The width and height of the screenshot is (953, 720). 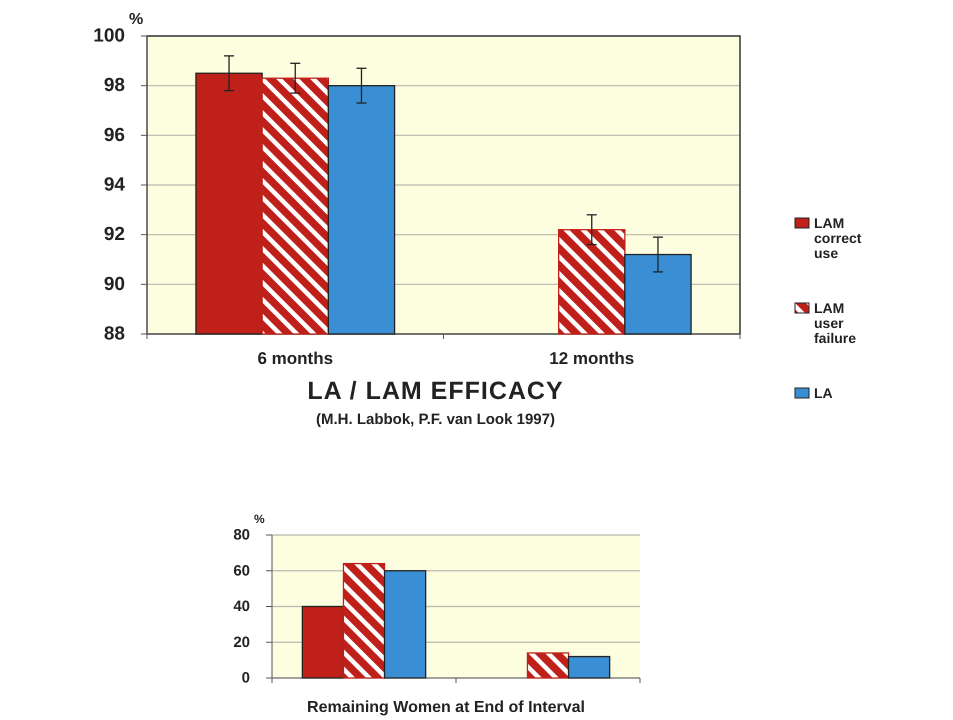 What do you see at coordinates (114, 334) in the screenshot?
I see `y-tick-label: 88` at bounding box center [114, 334].